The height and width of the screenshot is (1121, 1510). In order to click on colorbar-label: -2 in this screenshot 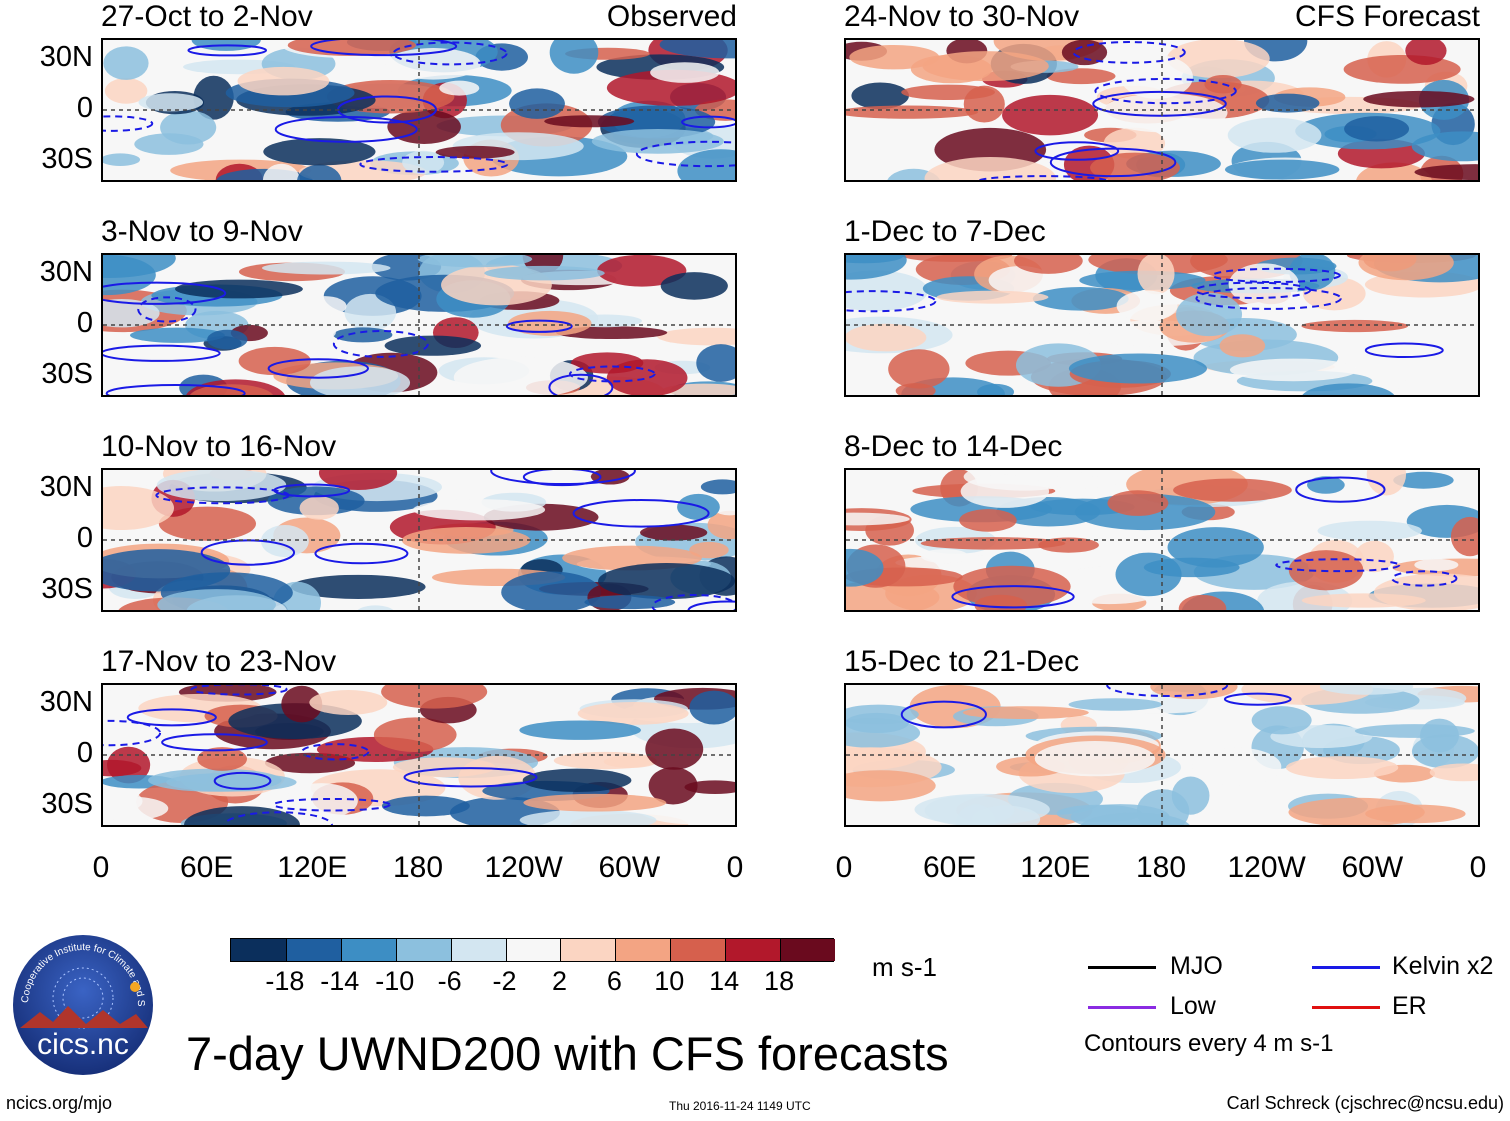, I will do `click(504, 981)`.